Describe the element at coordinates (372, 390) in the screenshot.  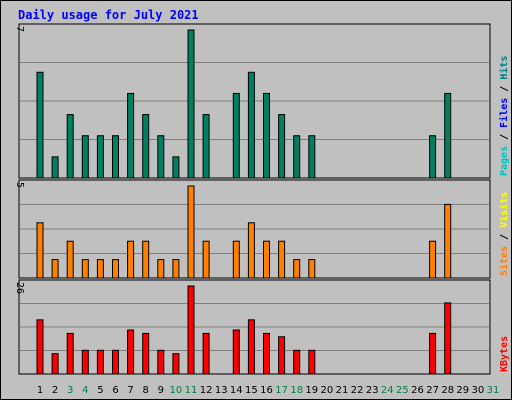
I see `x-tick-label-day-23: 23` at that location.